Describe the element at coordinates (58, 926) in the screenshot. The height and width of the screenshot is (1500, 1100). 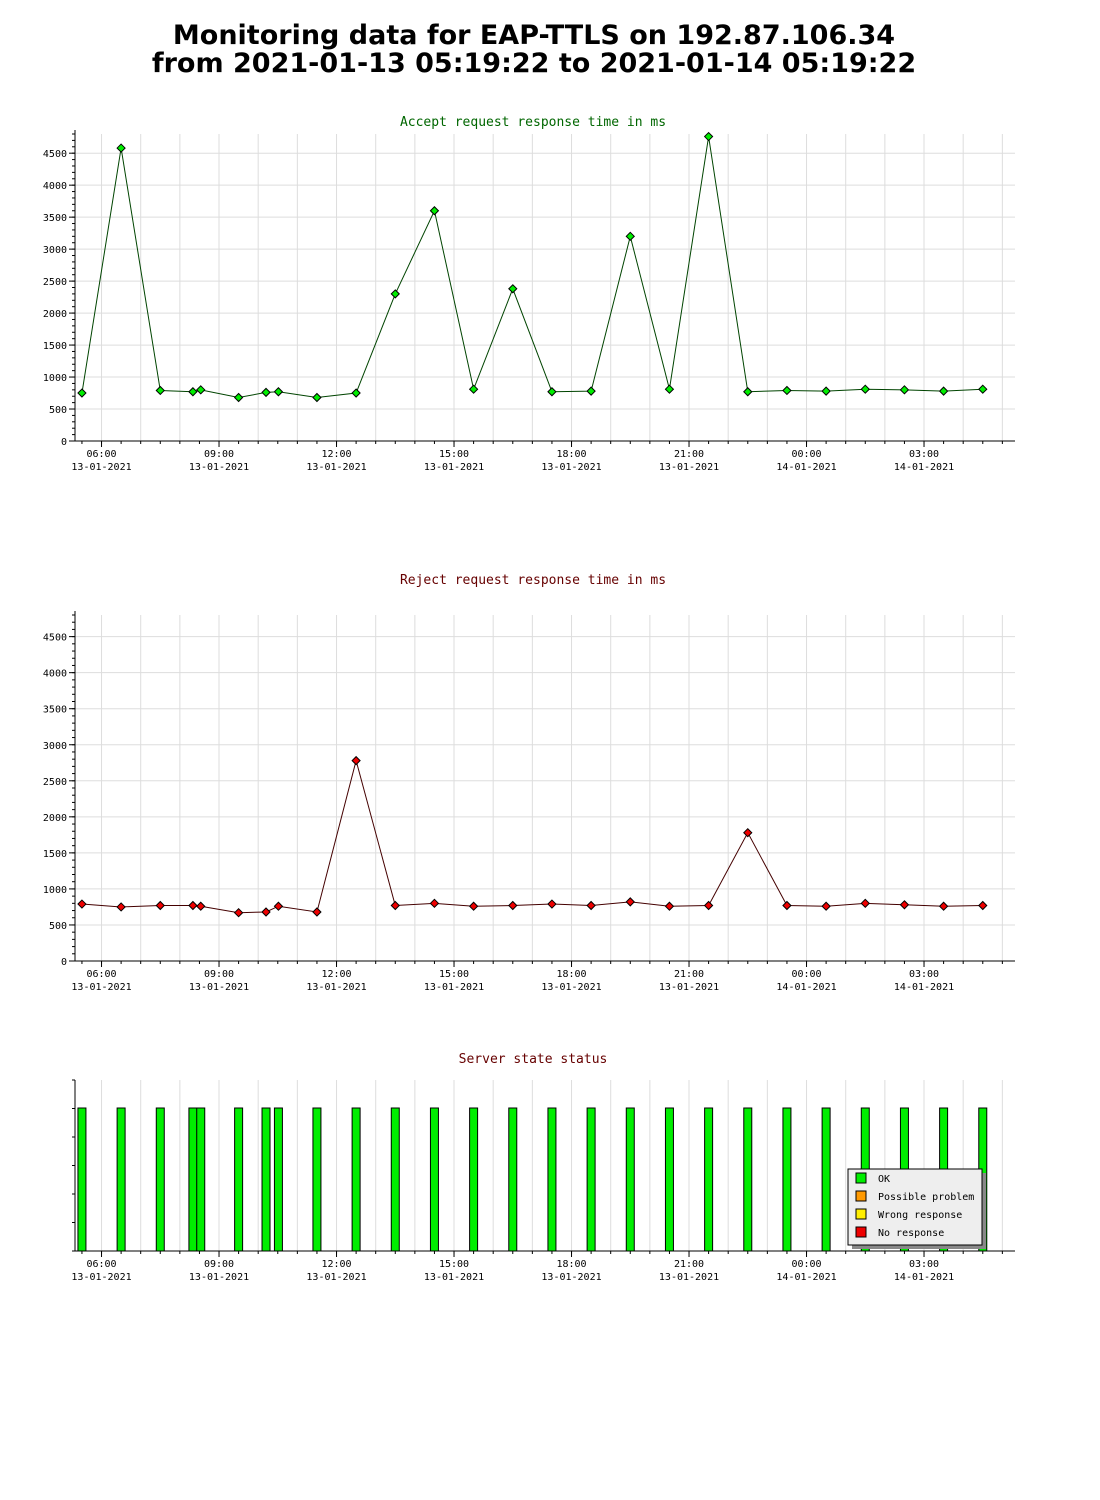
I see `y-tick-label: 500` at that location.